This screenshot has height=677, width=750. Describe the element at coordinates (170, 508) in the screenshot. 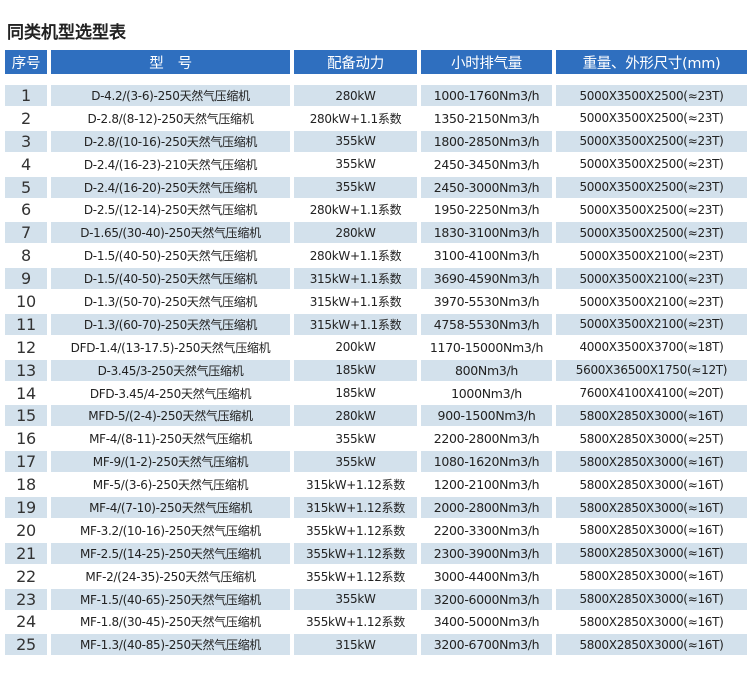

I see `cell-model: MF-4/(7-10)-250天然气压缩机` at that location.